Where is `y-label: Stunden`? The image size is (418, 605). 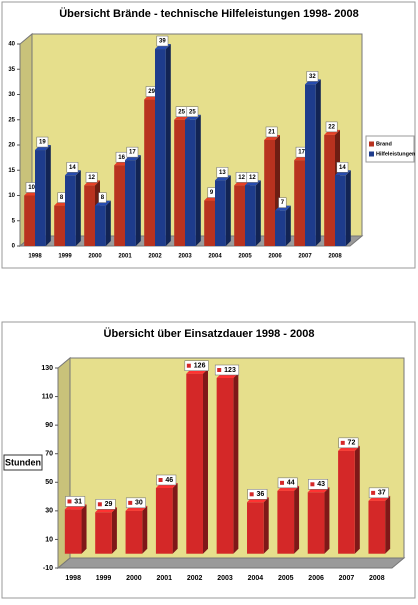
y-label: Stunden is located at coordinates (23, 462).